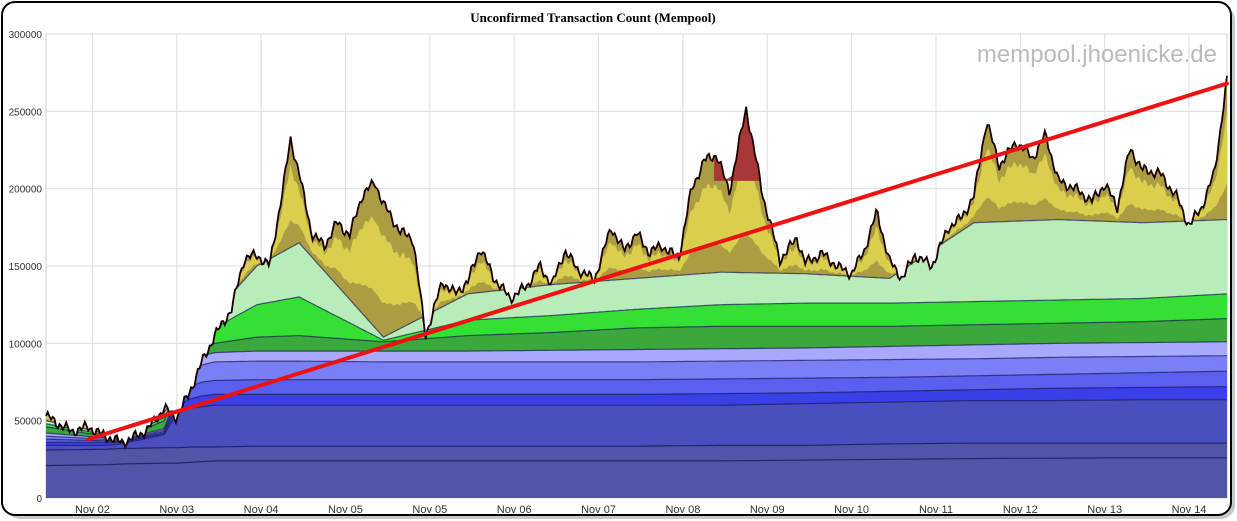  What do you see at coordinates (1020, 510) in the screenshot?
I see `x-tick-label: Nov 12` at bounding box center [1020, 510].